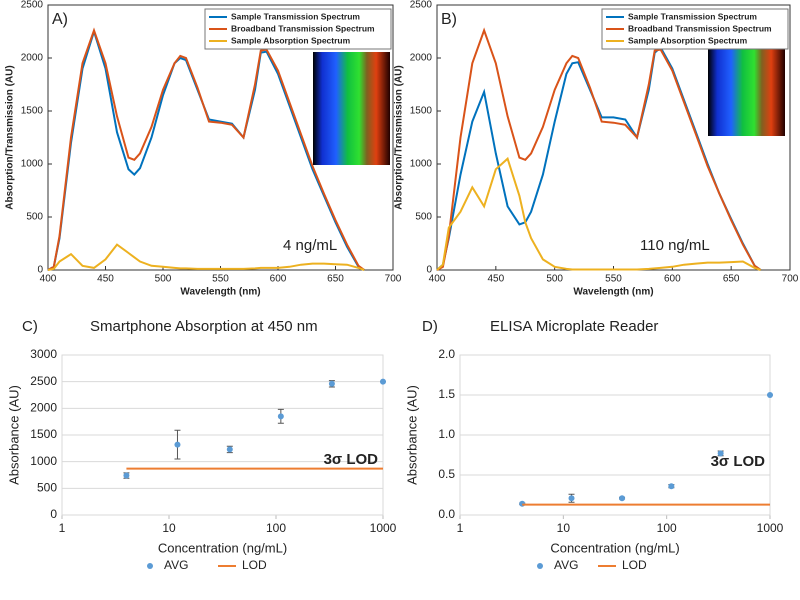 Image resolution: width=800 pixels, height=600 pixels. What do you see at coordinates (446, 434) in the screenshot?
I see `y-tick-label: 1.0` at bounding box center [446, 434].